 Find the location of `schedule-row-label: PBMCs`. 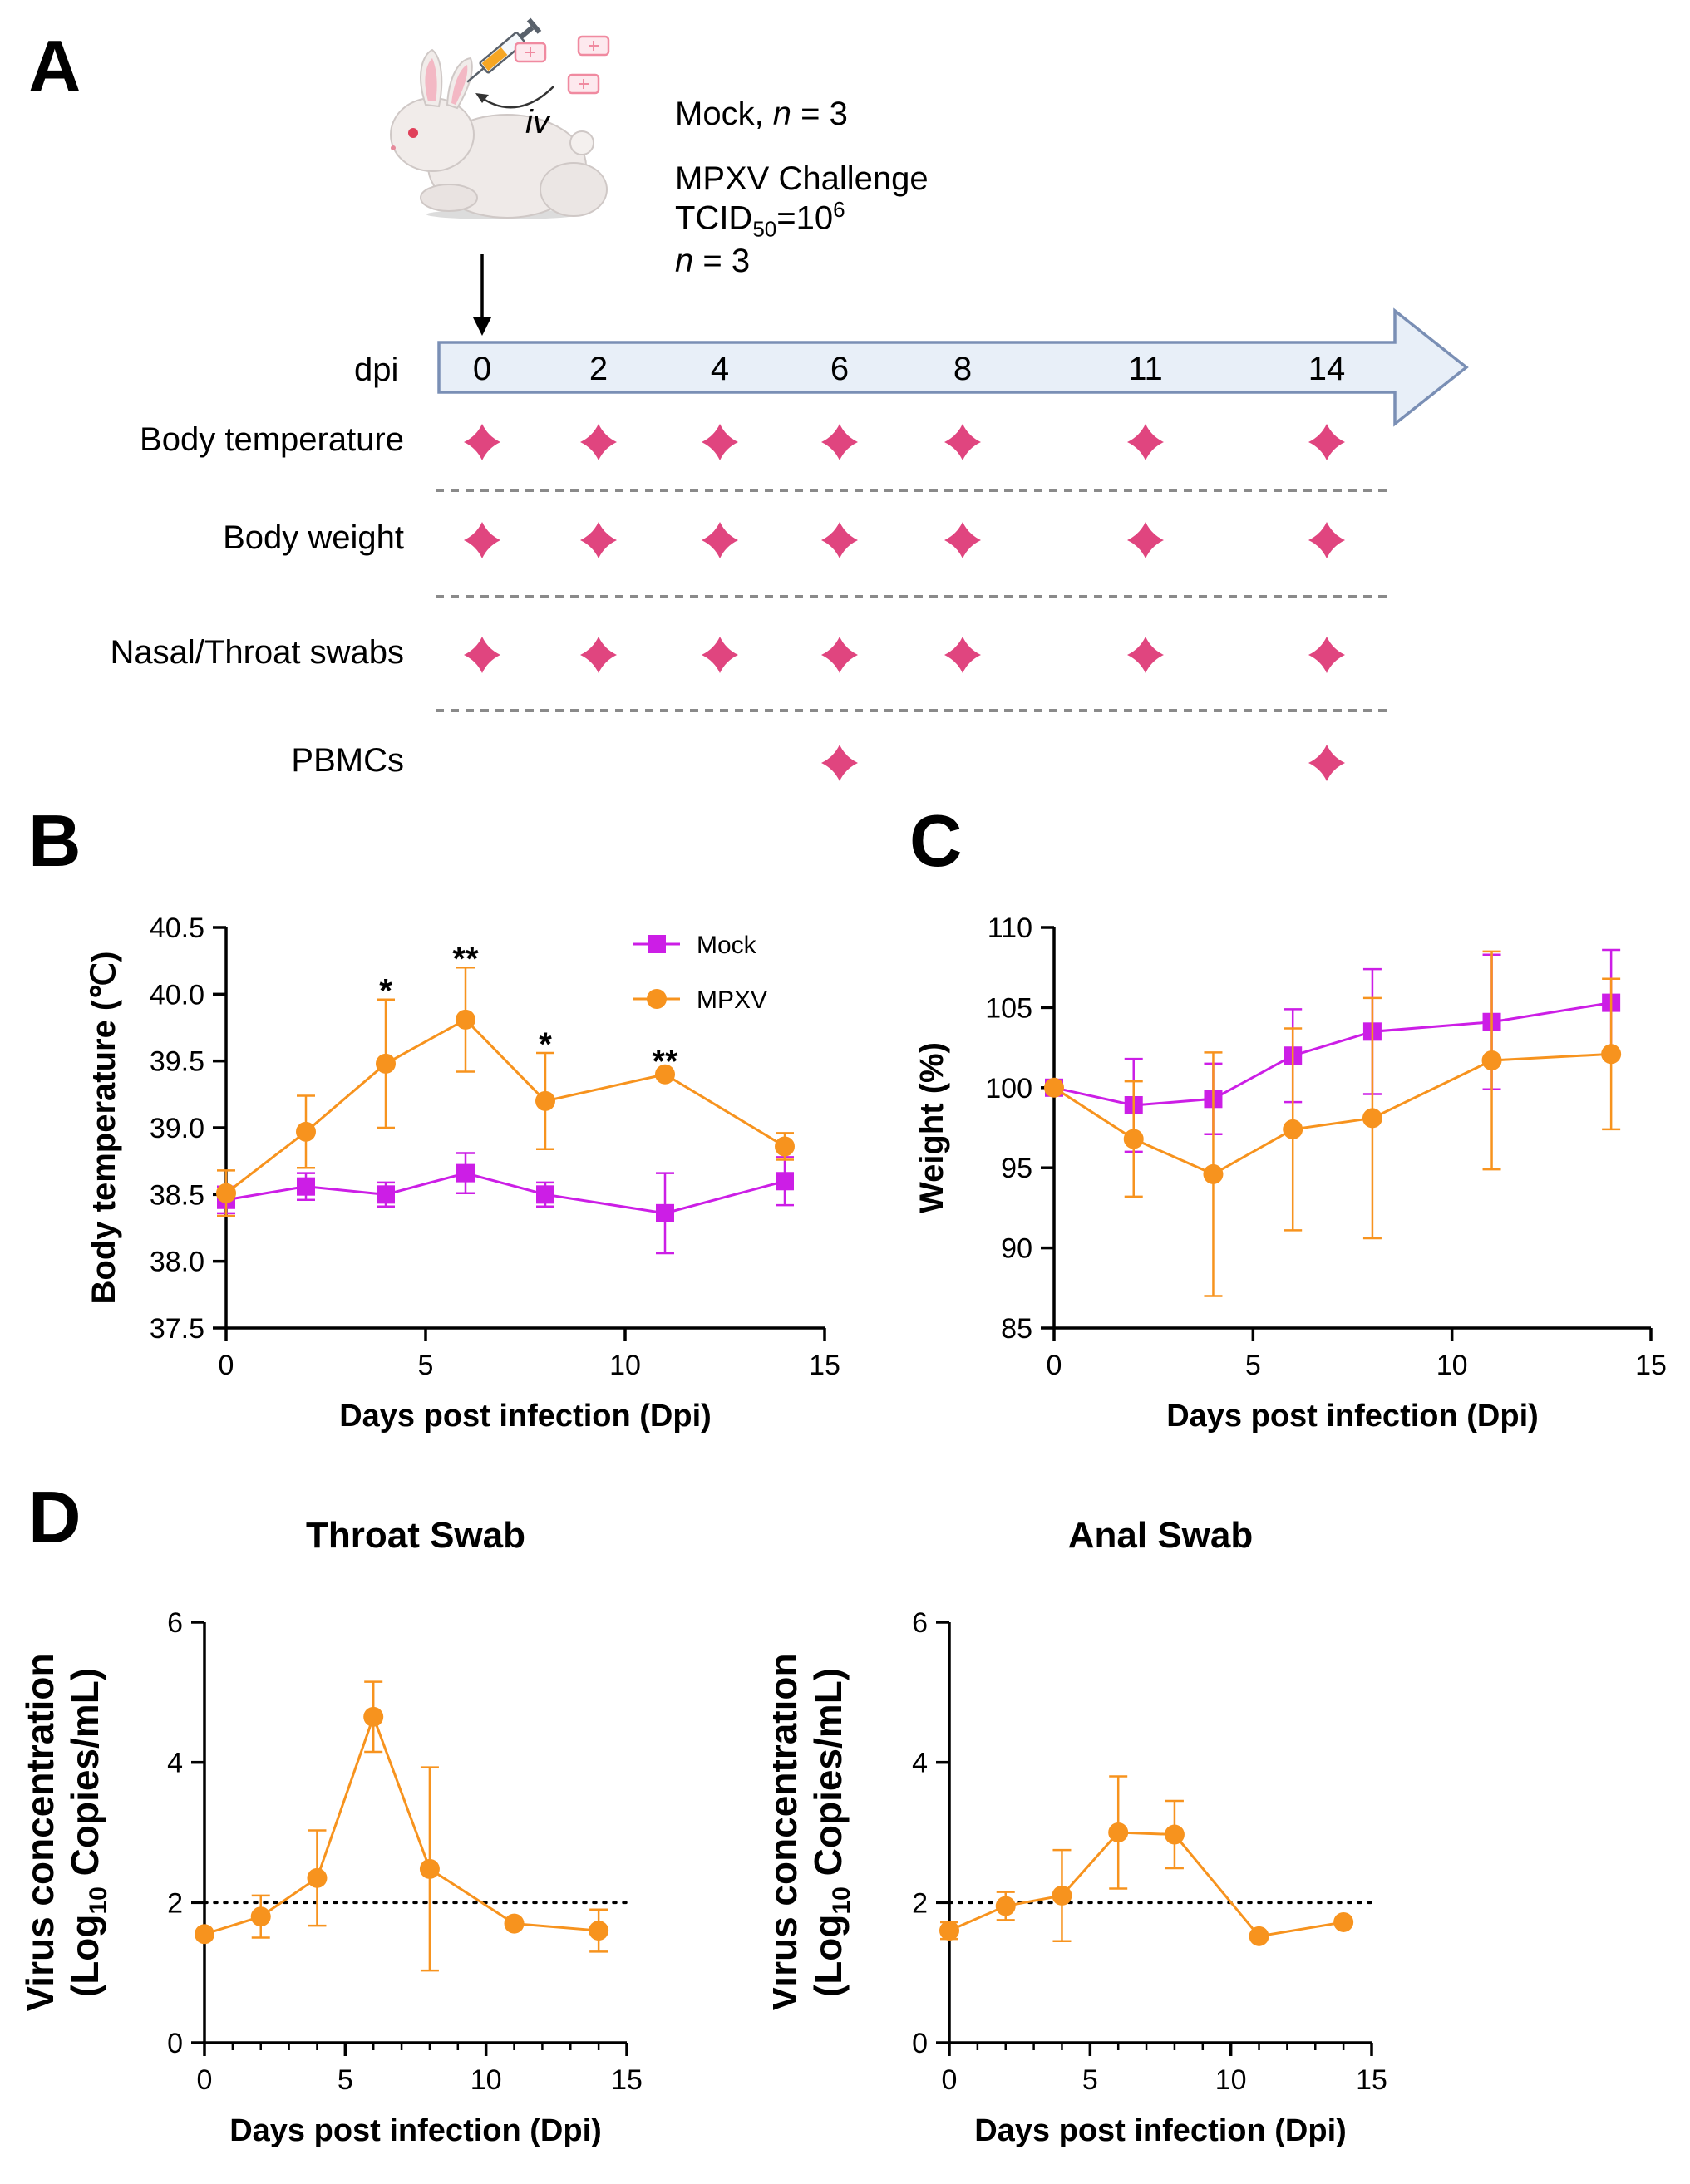

schedule-row-label: PBMCs is located at coordinates (348, 760).